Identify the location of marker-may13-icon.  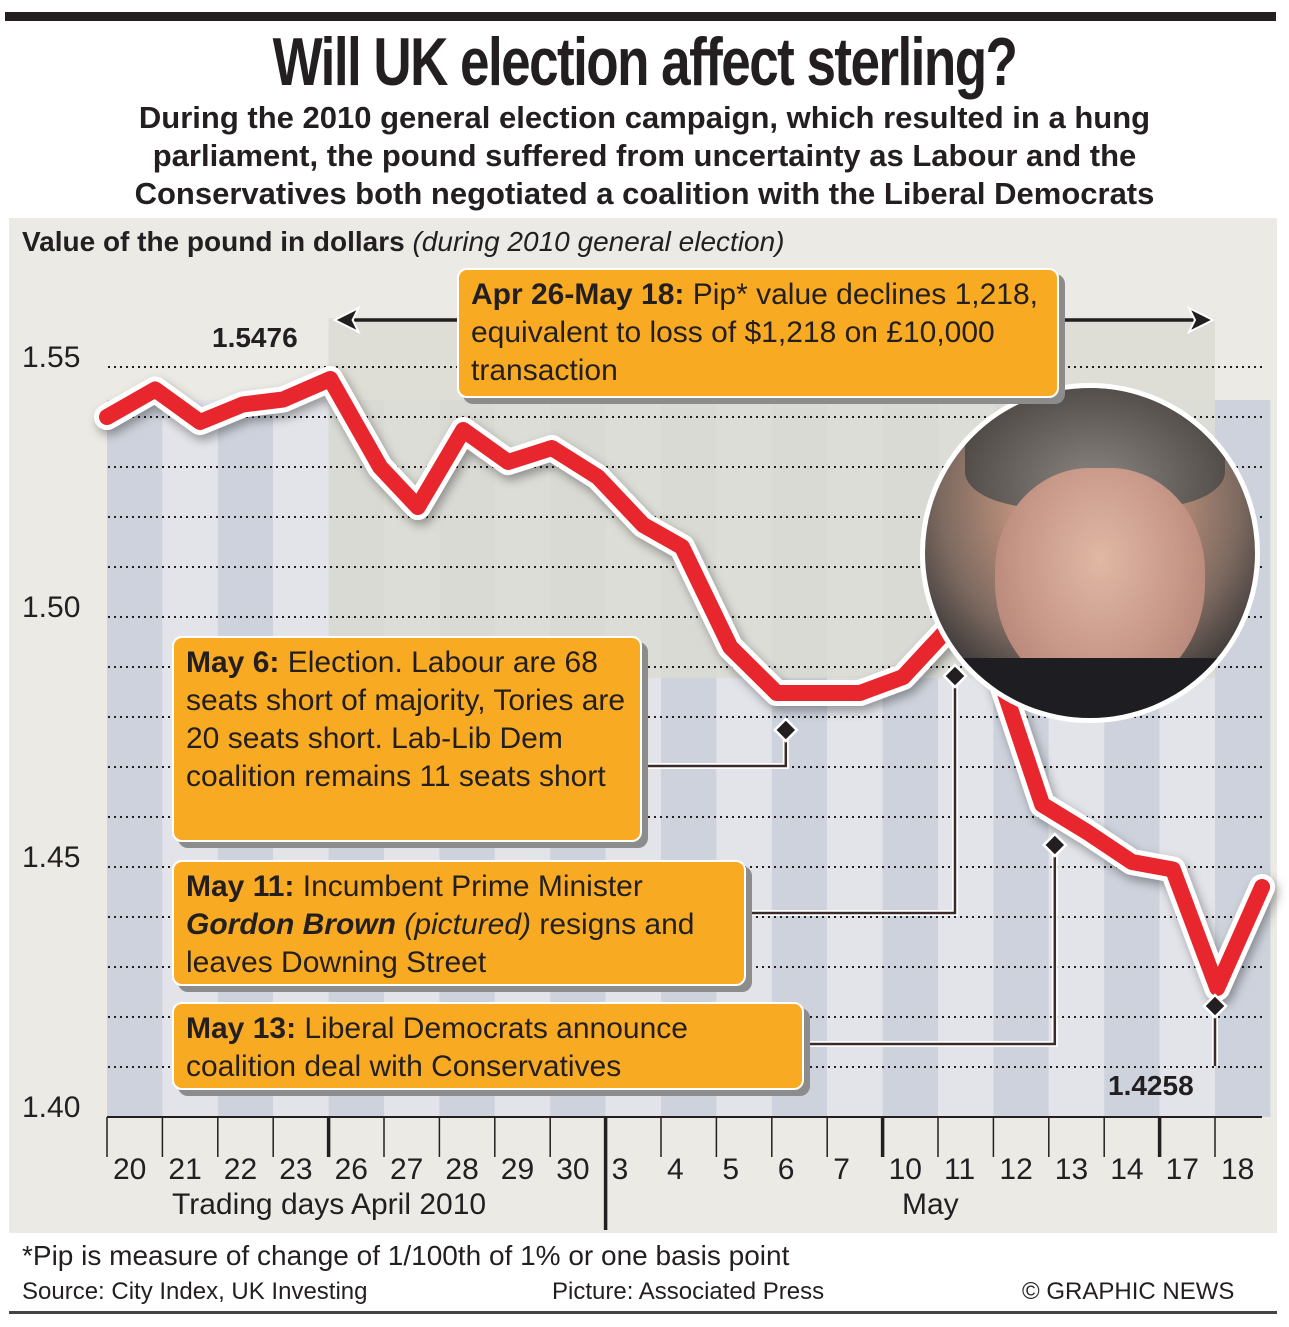
(1055, 845).